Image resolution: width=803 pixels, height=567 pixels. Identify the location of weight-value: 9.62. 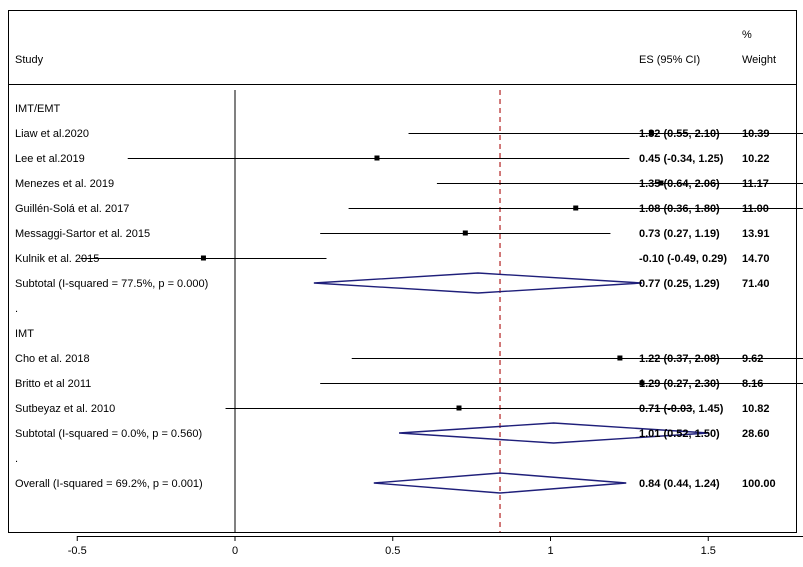
(752, 359).